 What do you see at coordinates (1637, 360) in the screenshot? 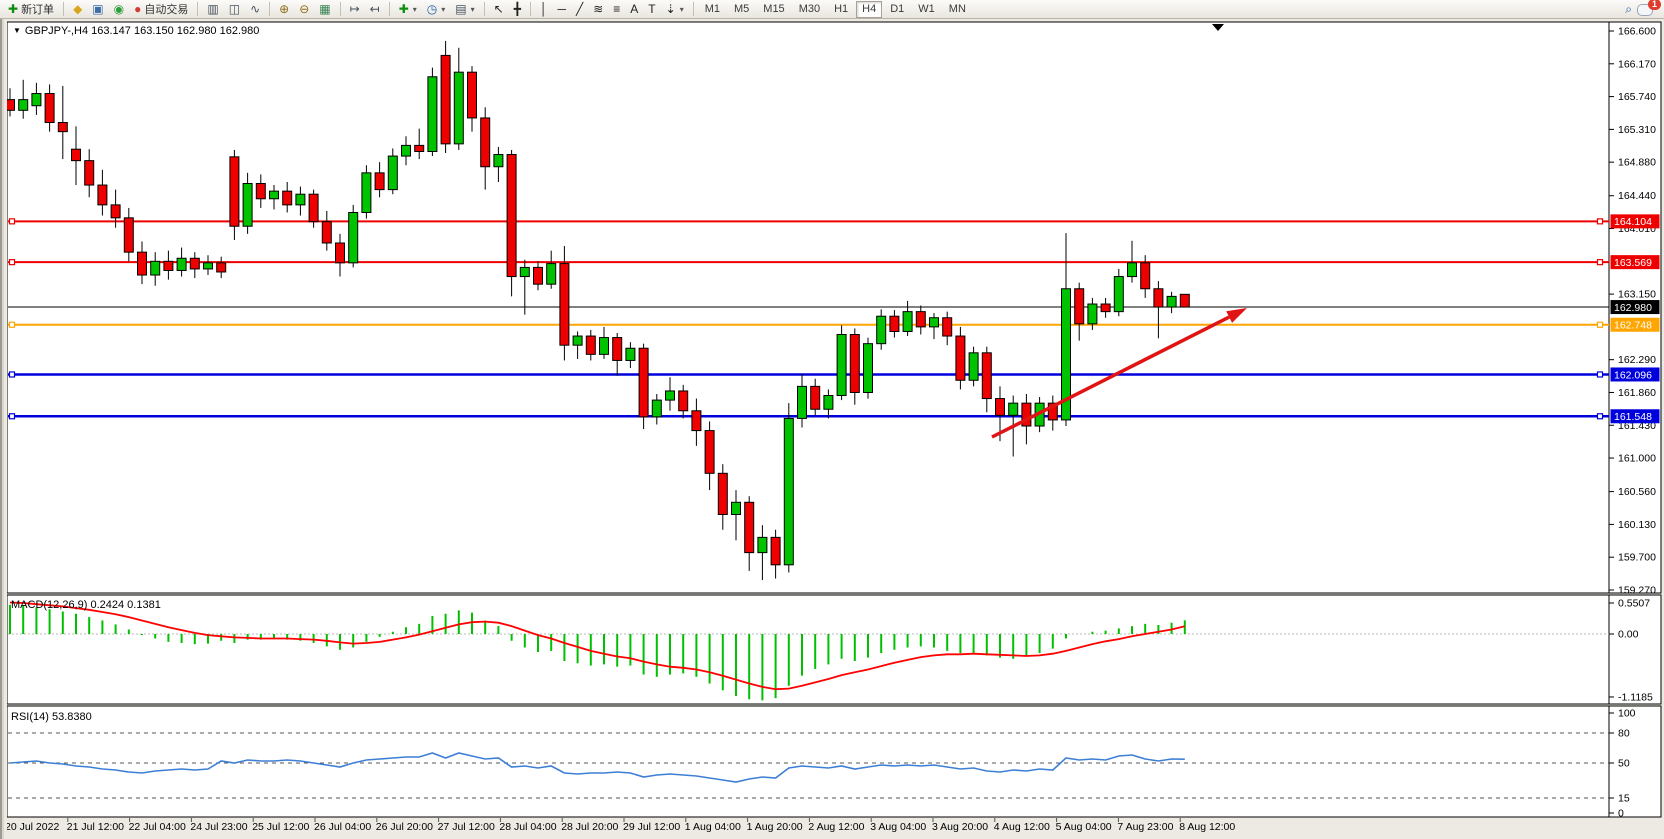
I see `svg-text: 162.290` at bounding box center [1637, 360].